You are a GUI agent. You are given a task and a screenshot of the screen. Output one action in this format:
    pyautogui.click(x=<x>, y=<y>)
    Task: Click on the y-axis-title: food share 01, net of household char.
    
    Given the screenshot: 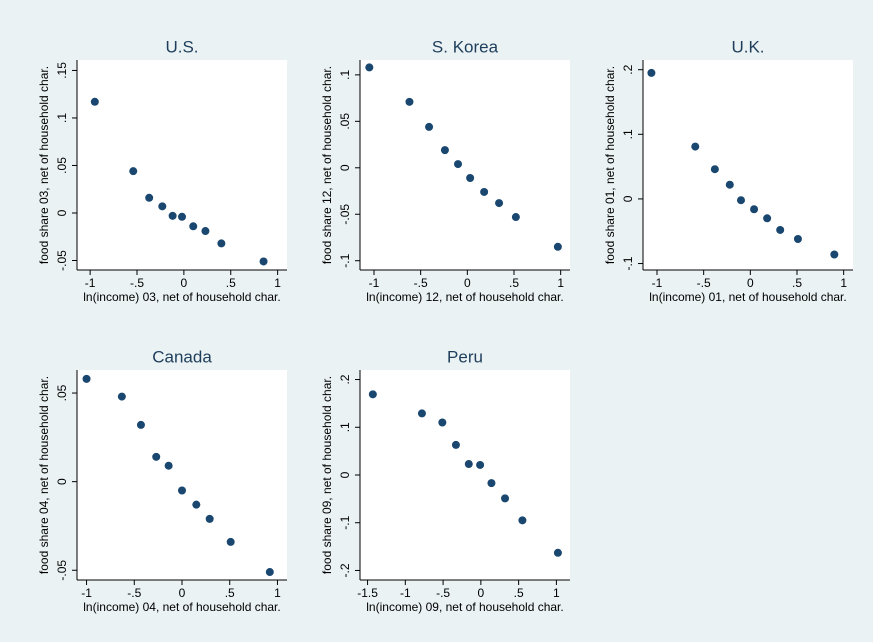 What is the action you would take?
    pyautogui.click(x=610, y=165)
    